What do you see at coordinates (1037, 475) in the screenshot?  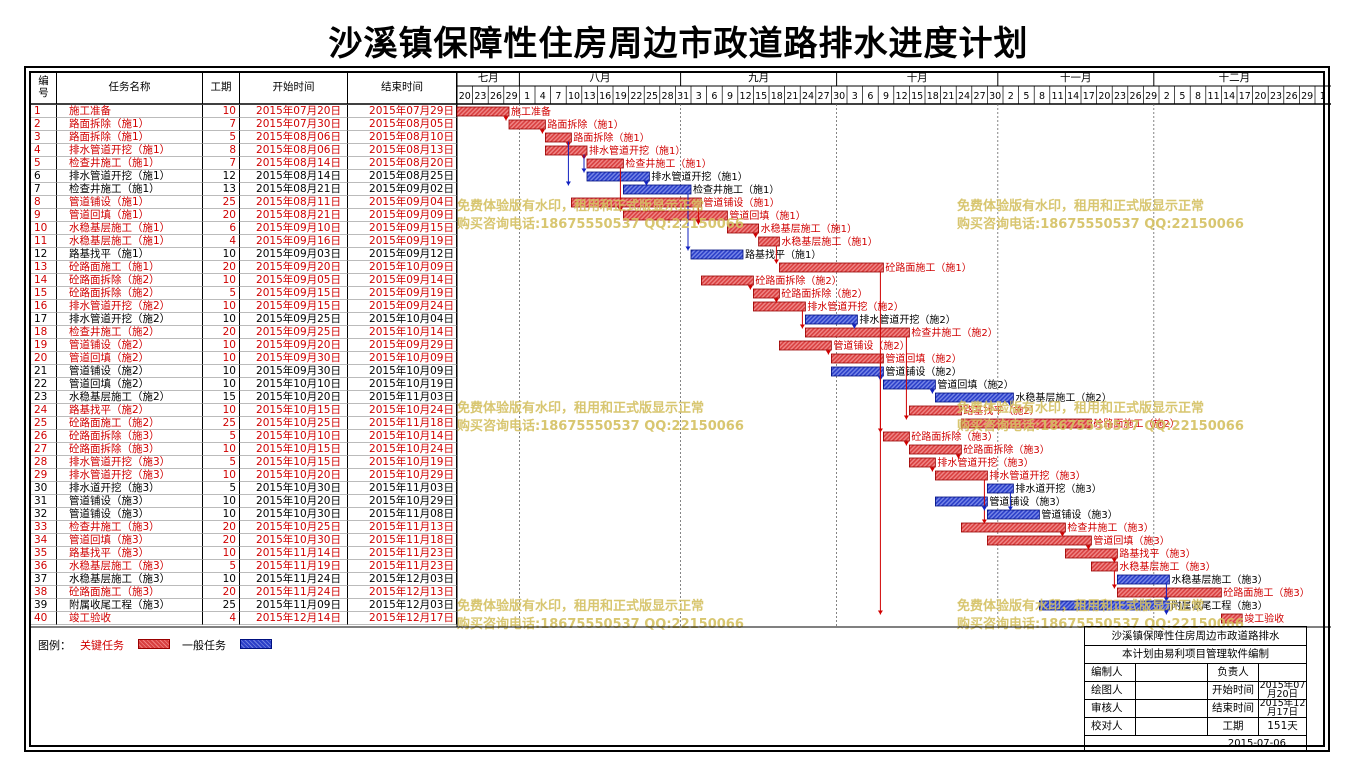 I see `gantt-bar-label: 排水管道开挖（施3）` at bounding box center [1037, 475].